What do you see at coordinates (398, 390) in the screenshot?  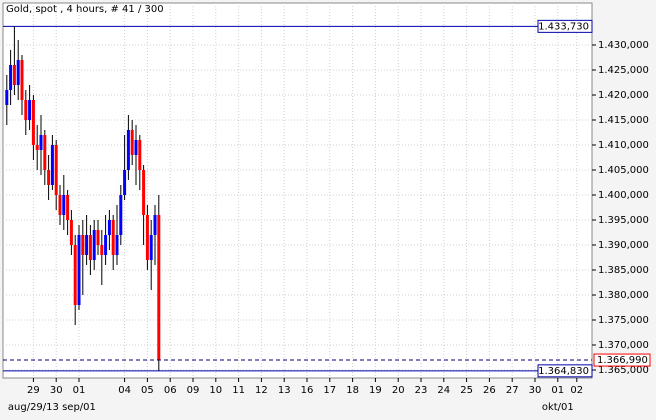 I see `x-tick-label: 20` at bounding box center [398, 390].